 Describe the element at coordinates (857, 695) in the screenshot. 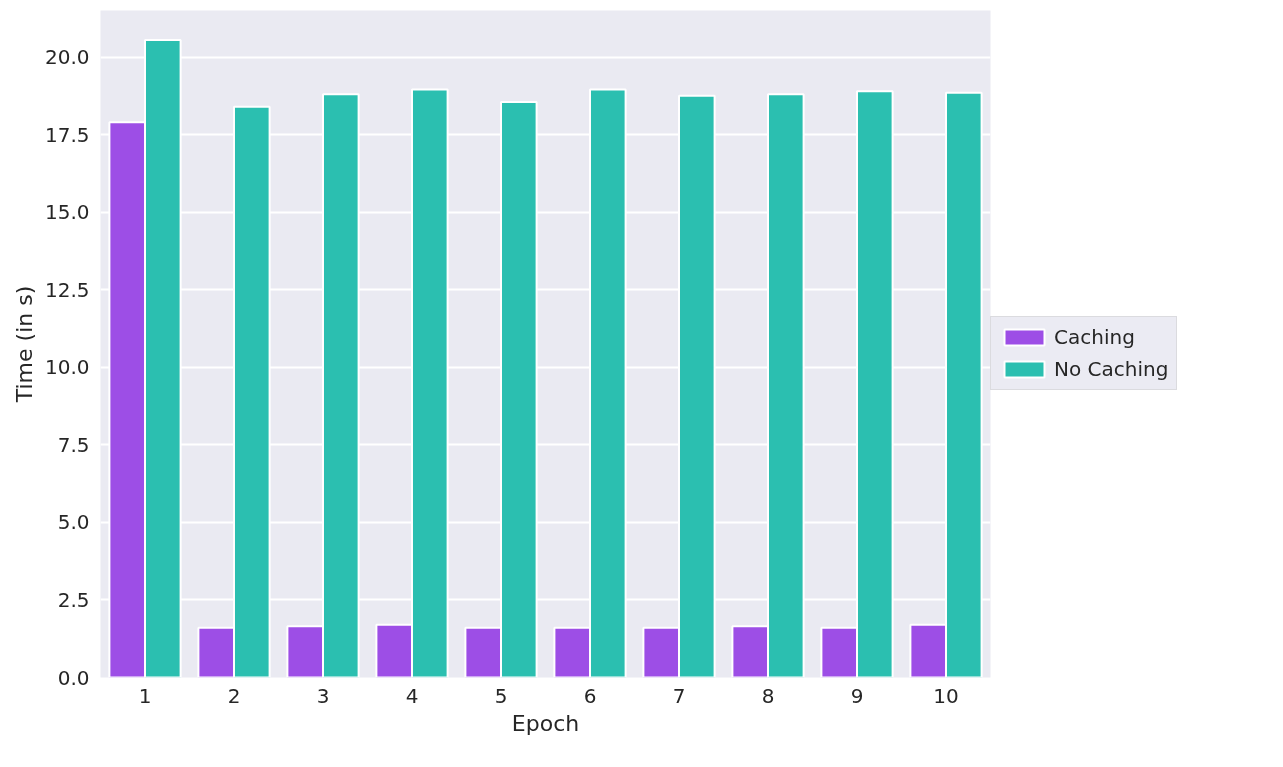

I see `x-tick-label: 9` at that location.